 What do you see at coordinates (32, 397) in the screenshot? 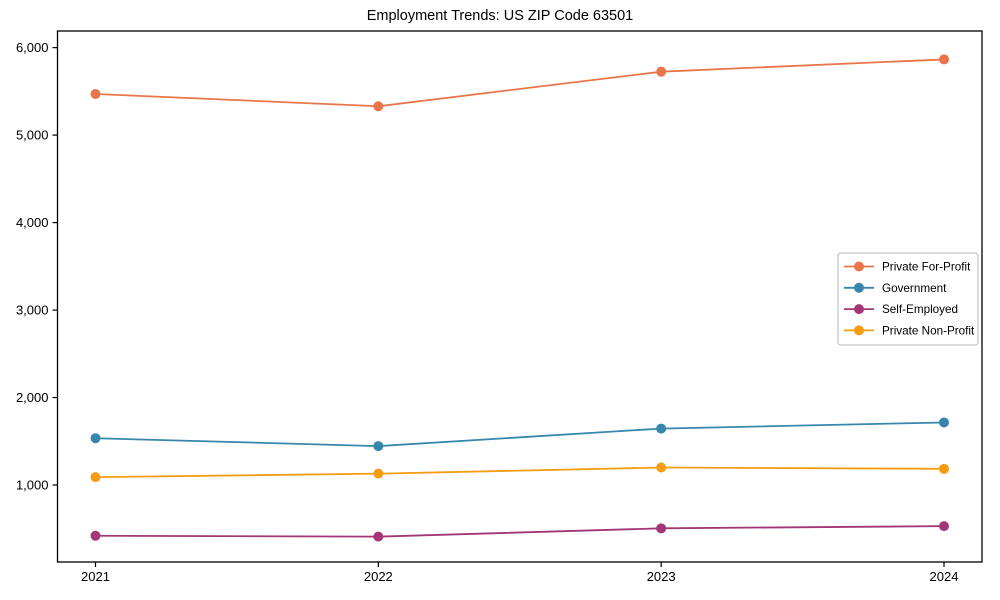
I see `y-tick-label: 2,000` at bounding box center [32, 397].